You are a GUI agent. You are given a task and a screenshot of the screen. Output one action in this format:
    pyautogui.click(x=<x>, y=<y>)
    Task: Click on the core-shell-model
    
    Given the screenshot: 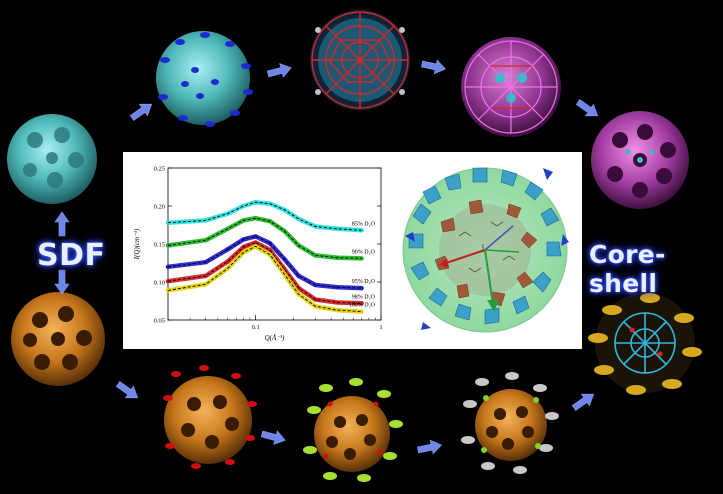 What is the action you would take?
    pyautogui.click(x=485, y=250)
    